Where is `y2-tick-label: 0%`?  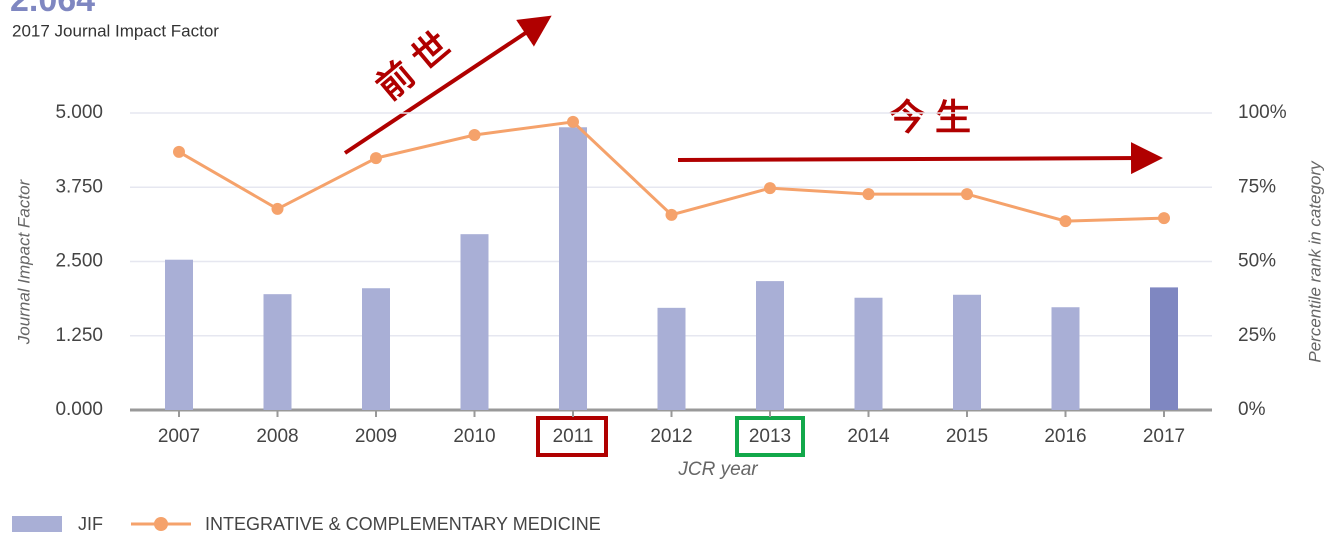 y2-tick-label: 0% is located at coordinates (1252, 409).